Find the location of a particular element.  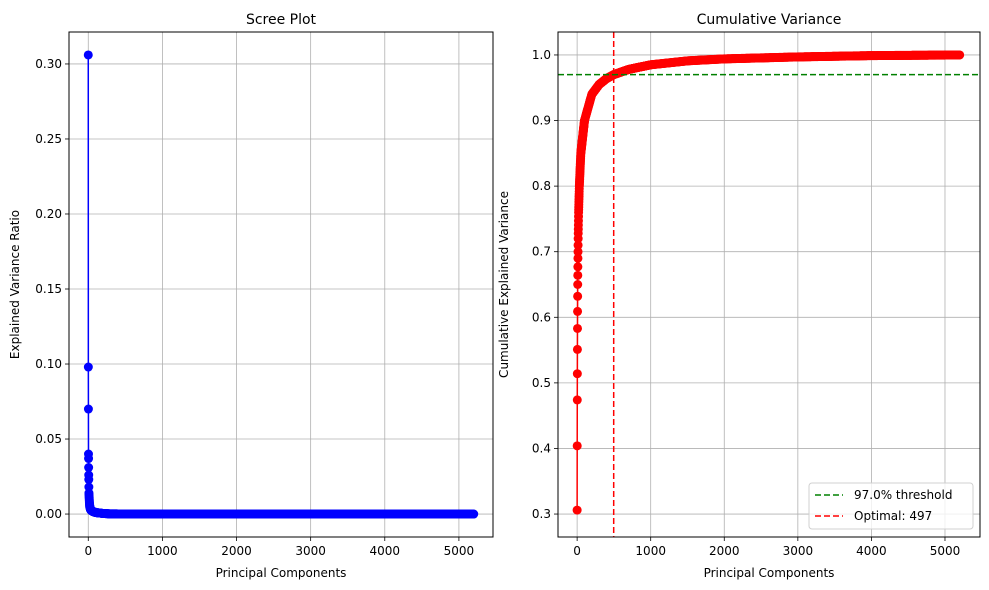

y-tick-label: 0.05 is located at coordinates (48, 439).